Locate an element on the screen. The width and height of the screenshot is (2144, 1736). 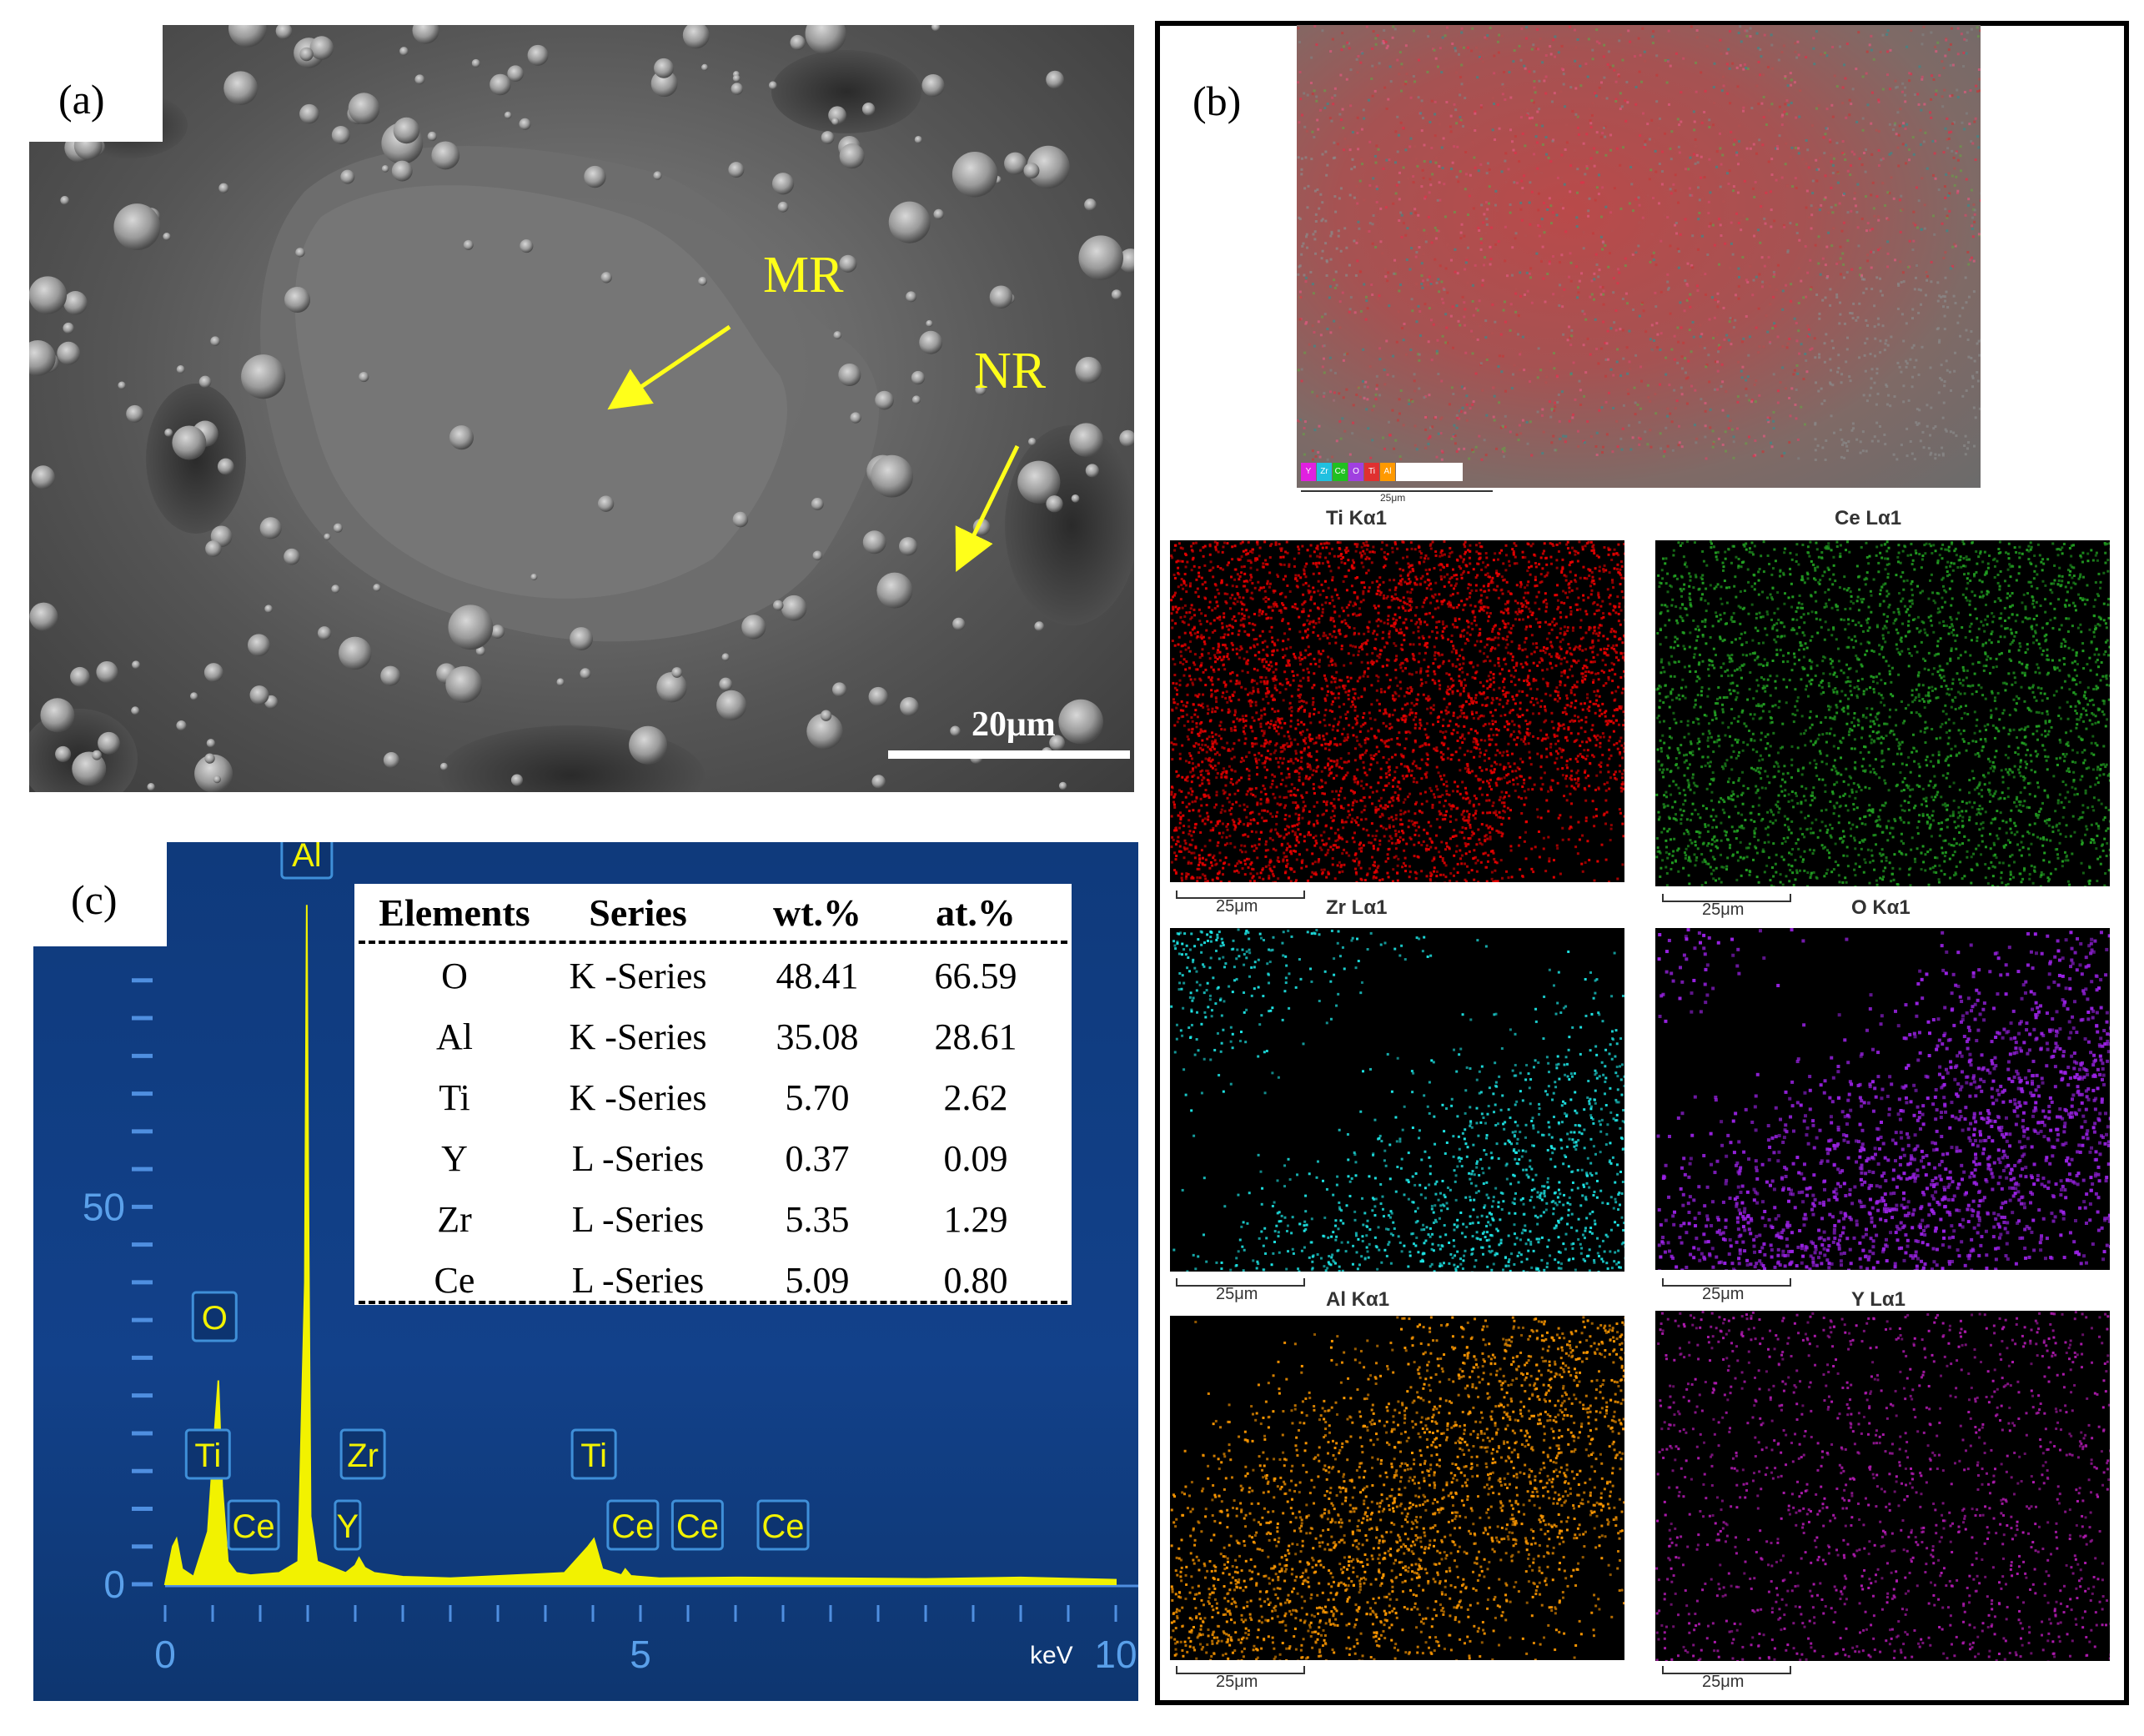
panel-b-label: (b) is located at coordinates (1217, 101).